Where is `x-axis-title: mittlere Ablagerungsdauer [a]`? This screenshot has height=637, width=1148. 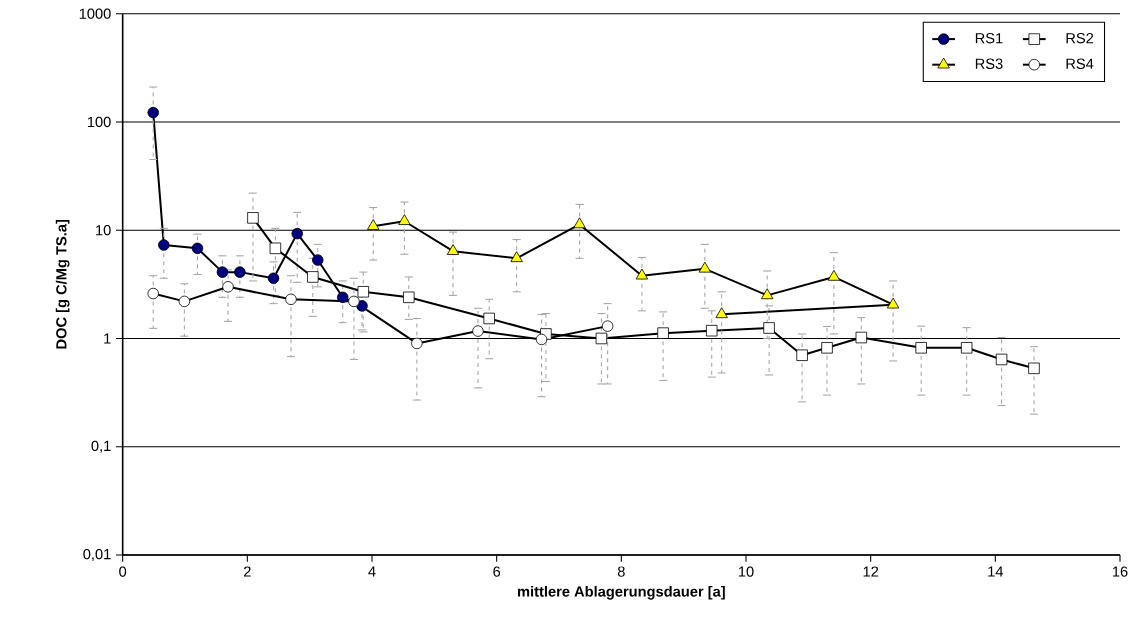 x-axis-title: mittlere Ablagerungsdauer [a] is located at coordinates (621, 592).